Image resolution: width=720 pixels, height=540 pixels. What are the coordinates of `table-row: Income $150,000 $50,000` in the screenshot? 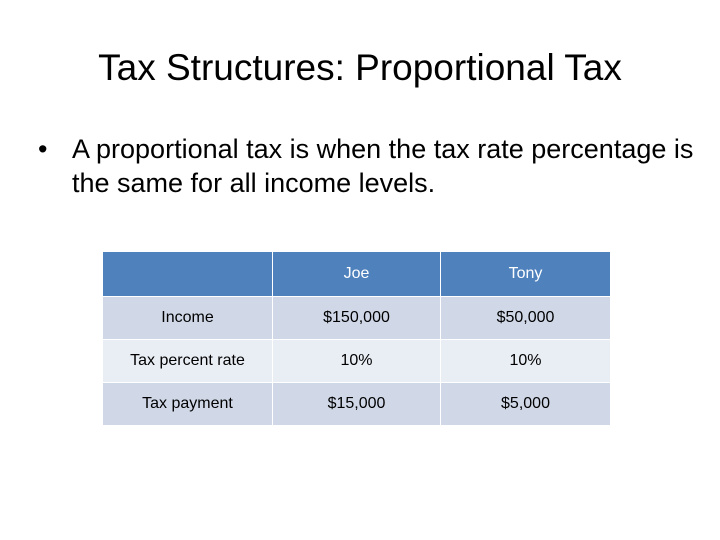 It's located at (356, 318).